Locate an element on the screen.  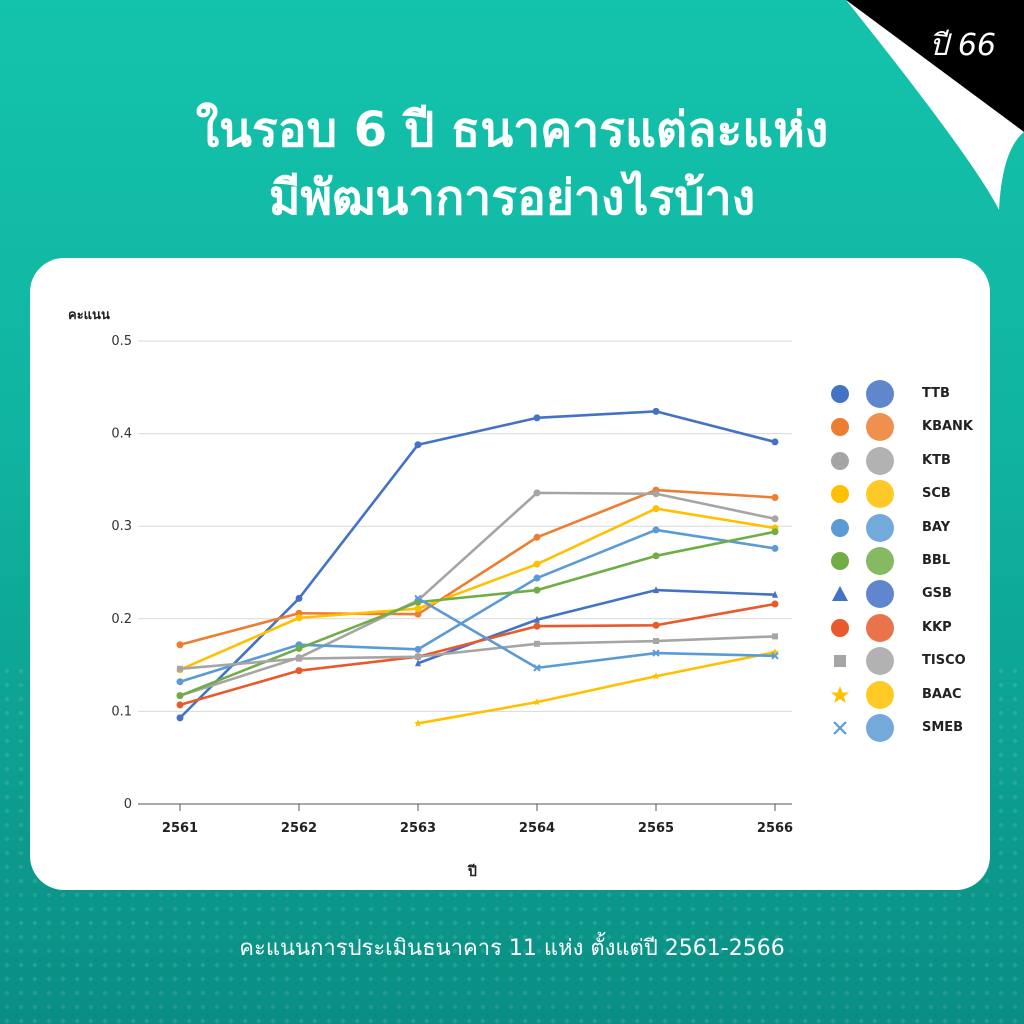
legend-marker-bbl is located at coordinates (840, 561).